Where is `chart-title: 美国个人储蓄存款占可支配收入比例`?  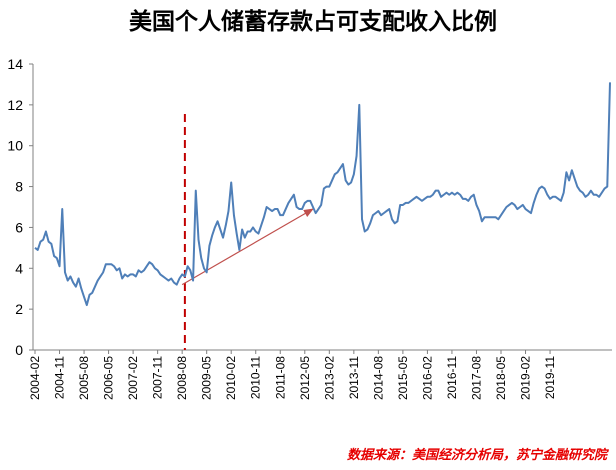 chart-title: 美国个人储蓄存款占可支配收入比例 is located at coordinates (313, 21).